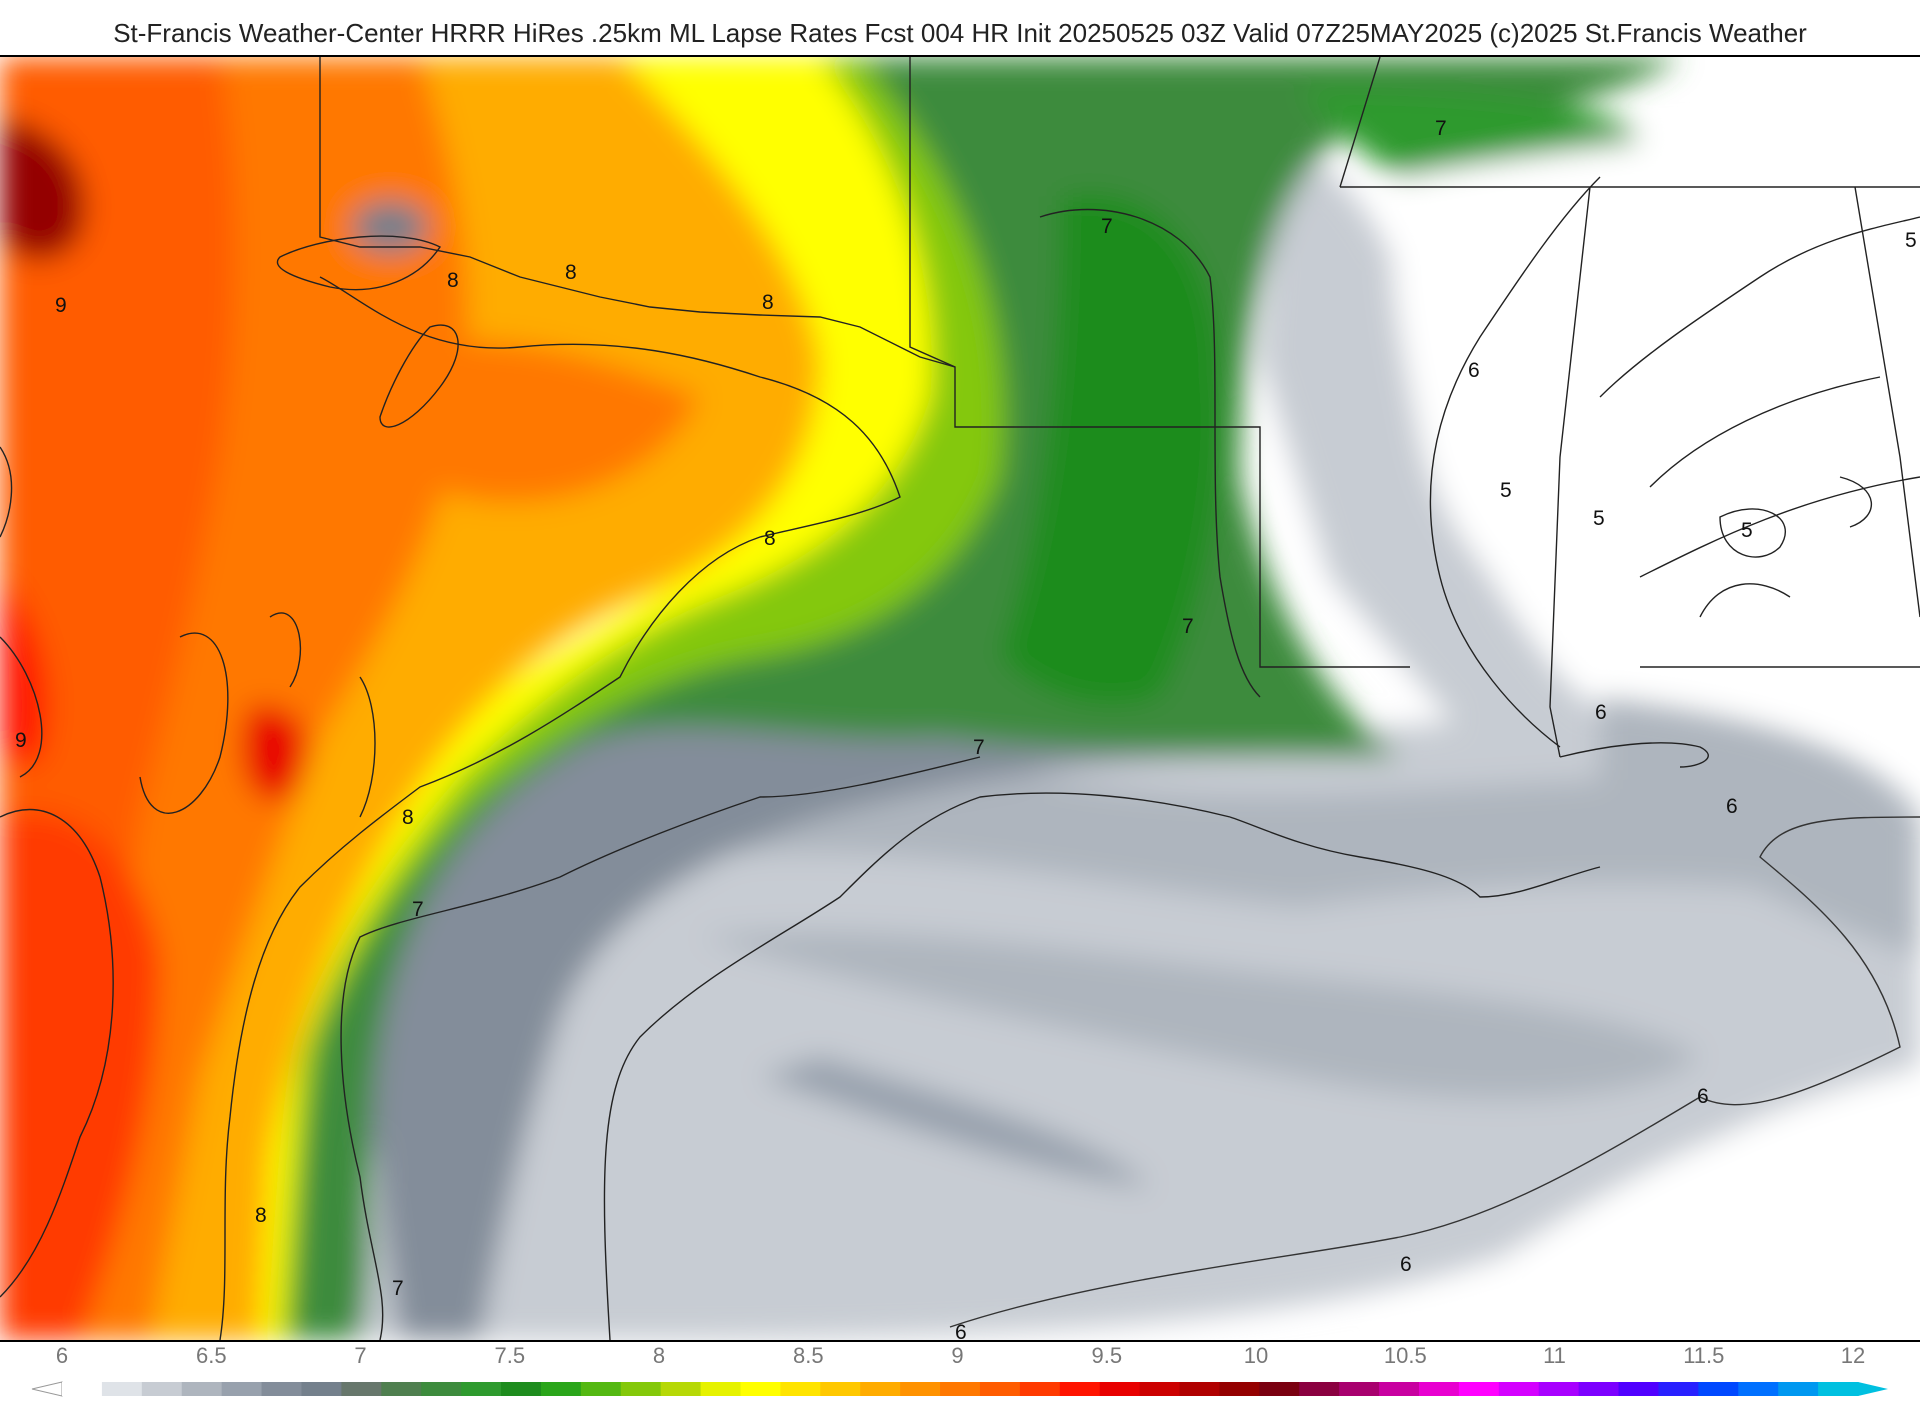 This screenshot has height=1405, width=1920. I want to click on colorbar-tick-label: 11, so click(1554, 1355).